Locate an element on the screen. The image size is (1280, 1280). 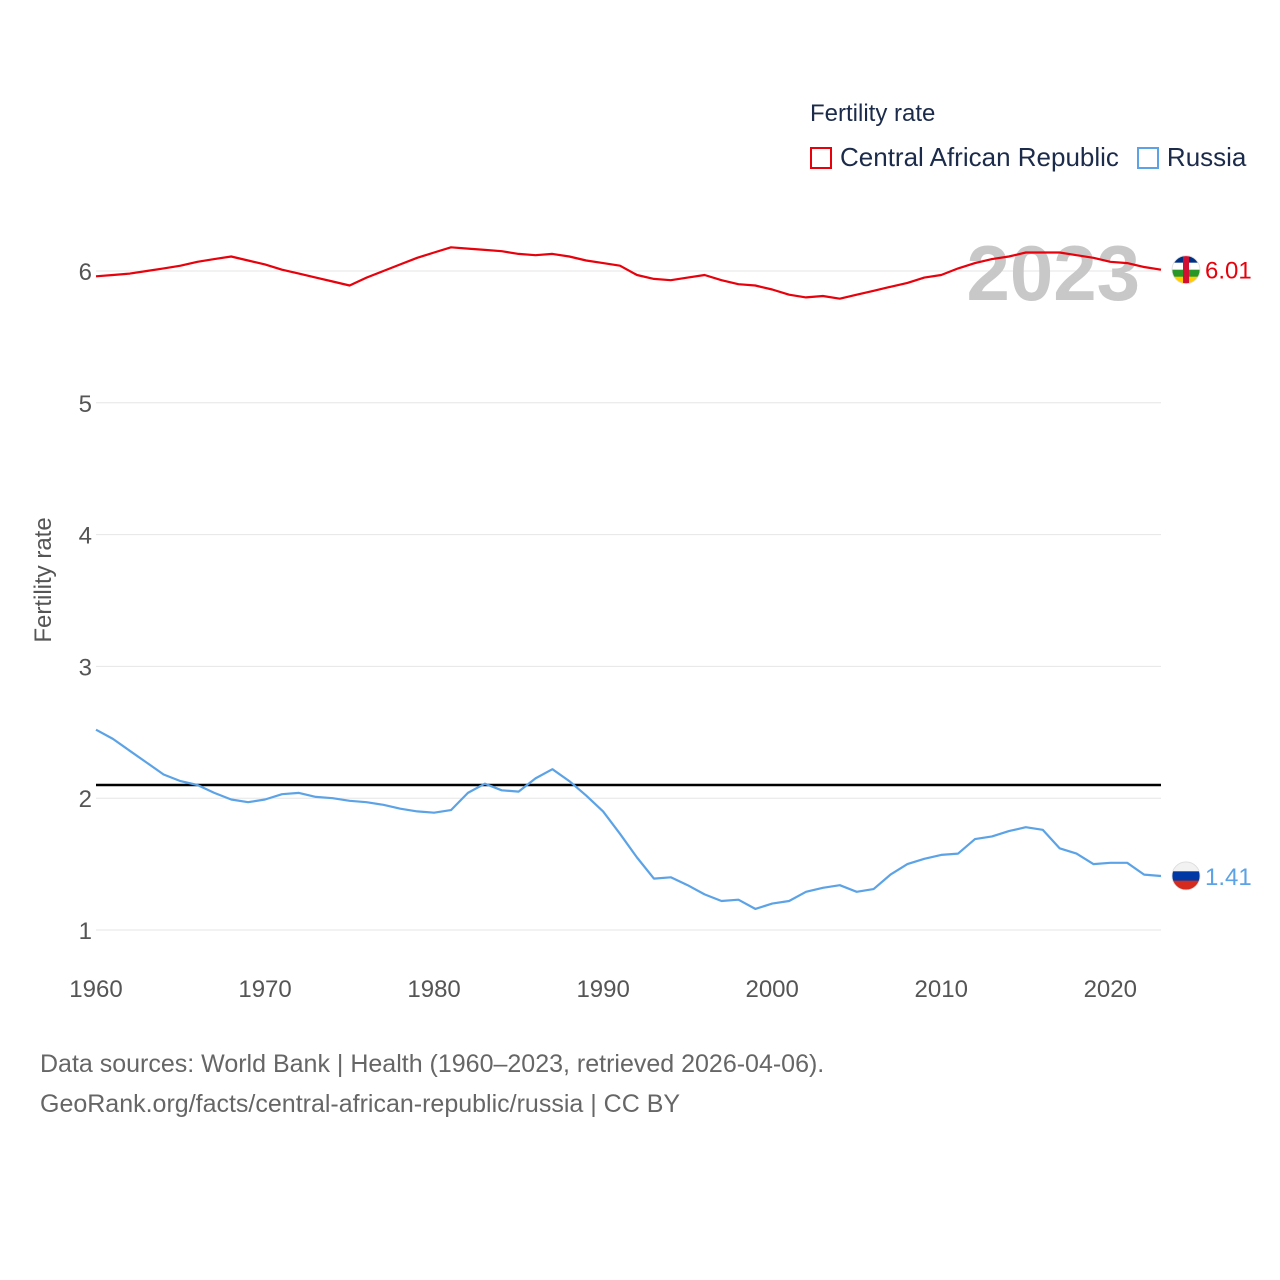
y-axis-label: Fertility rate is located at coordinates (43, 579).